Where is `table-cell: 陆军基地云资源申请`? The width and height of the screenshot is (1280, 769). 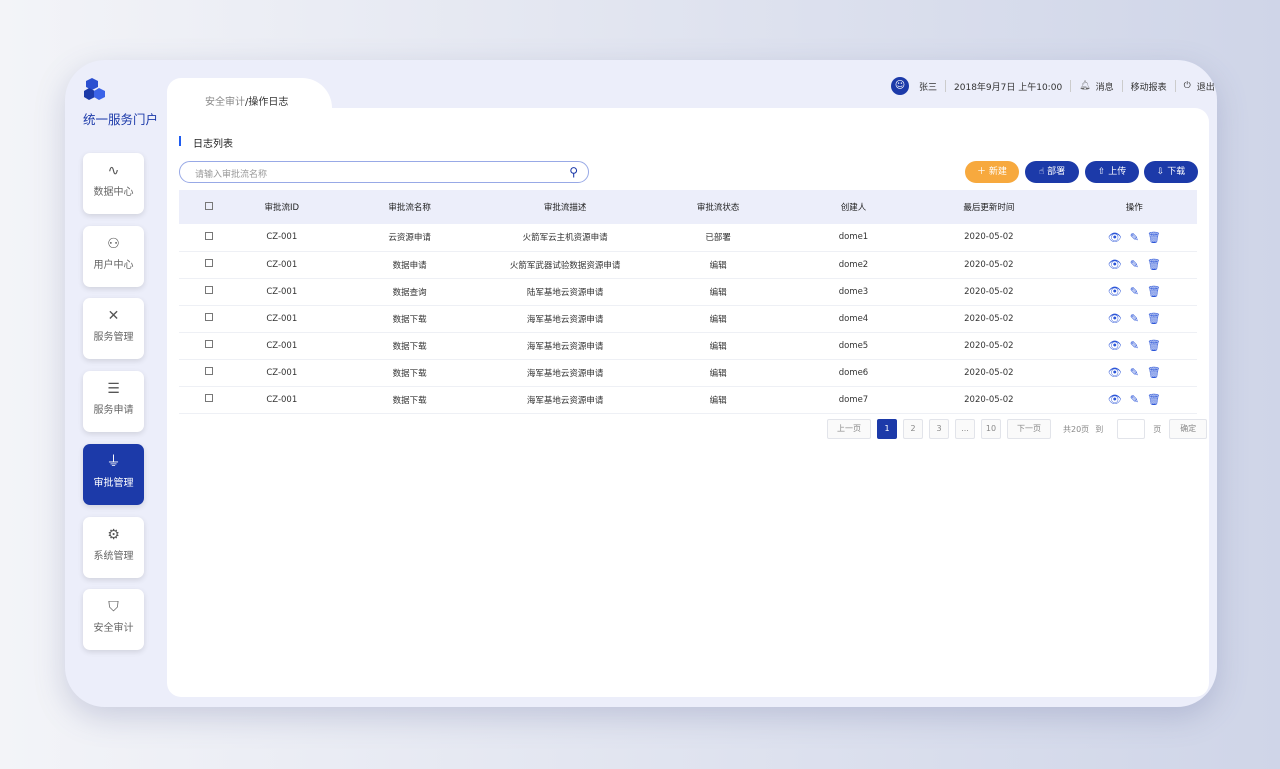 table-cell: 陆军基地云资源申请 is located at coordinates (565, 292).